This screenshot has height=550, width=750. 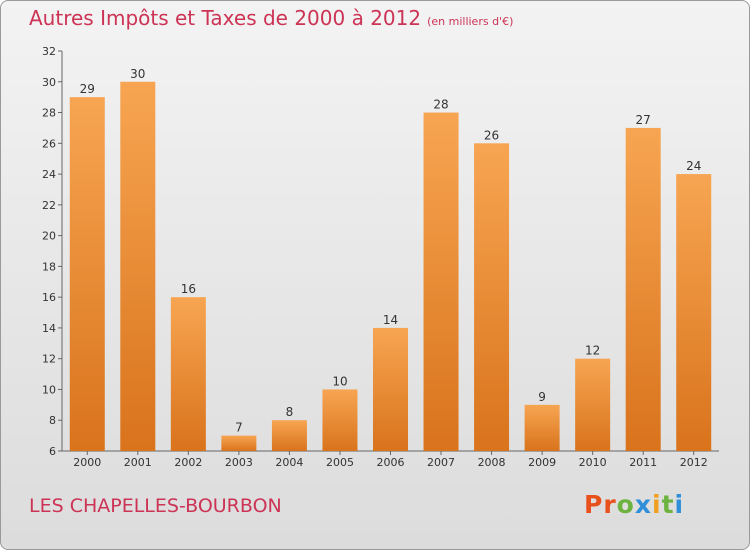 I want to click on x-tick-label-2007: 2007, so click(x=441, y=462).